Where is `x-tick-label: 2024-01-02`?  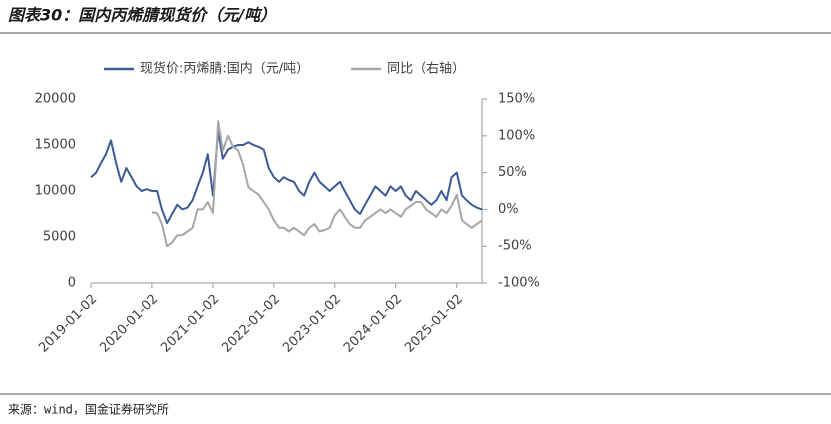 x-tick-label: 2024-01-02 is located at coordinates (373, 324).